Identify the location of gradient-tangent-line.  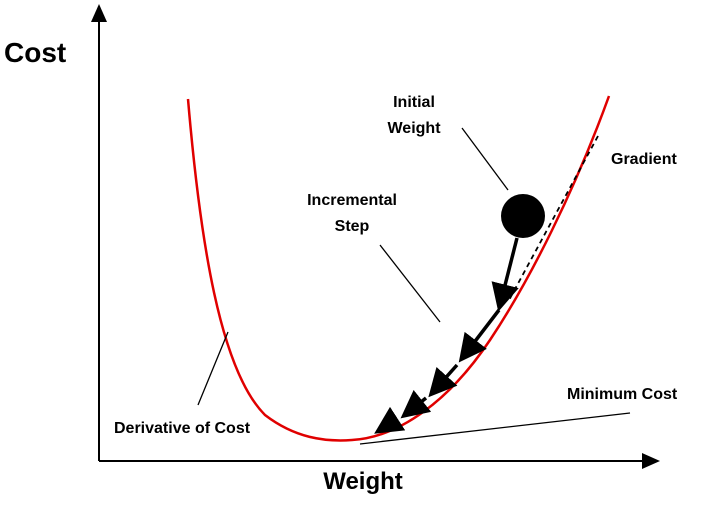
(553, 219).